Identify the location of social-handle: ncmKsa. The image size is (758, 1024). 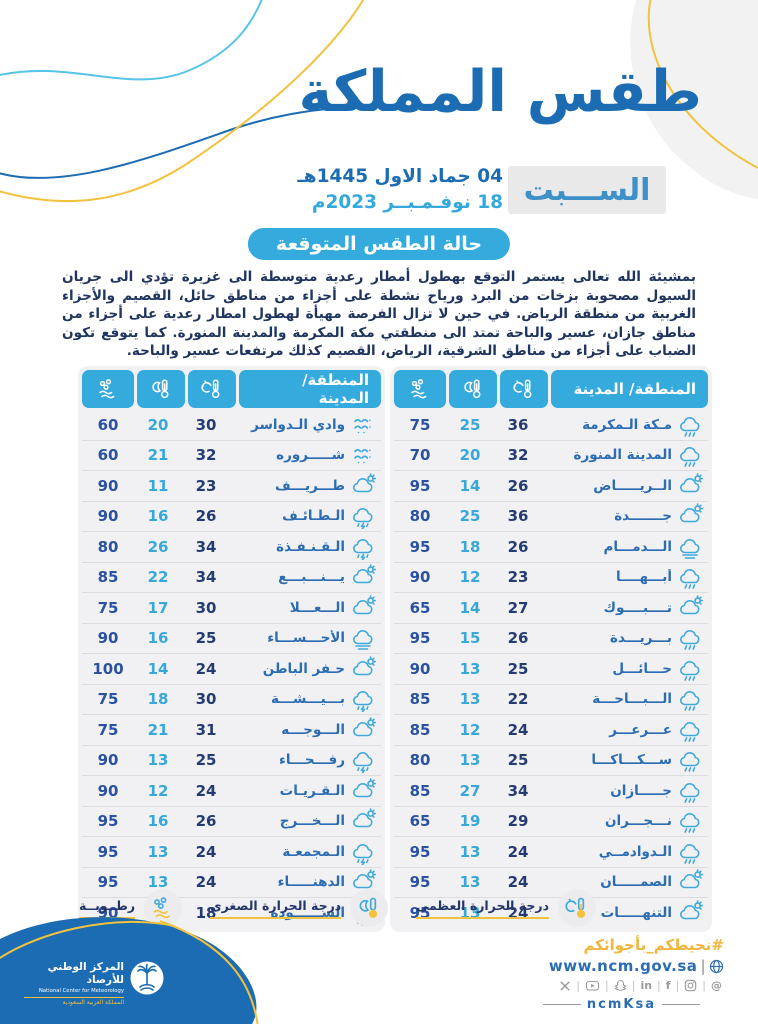
(621, 1004).